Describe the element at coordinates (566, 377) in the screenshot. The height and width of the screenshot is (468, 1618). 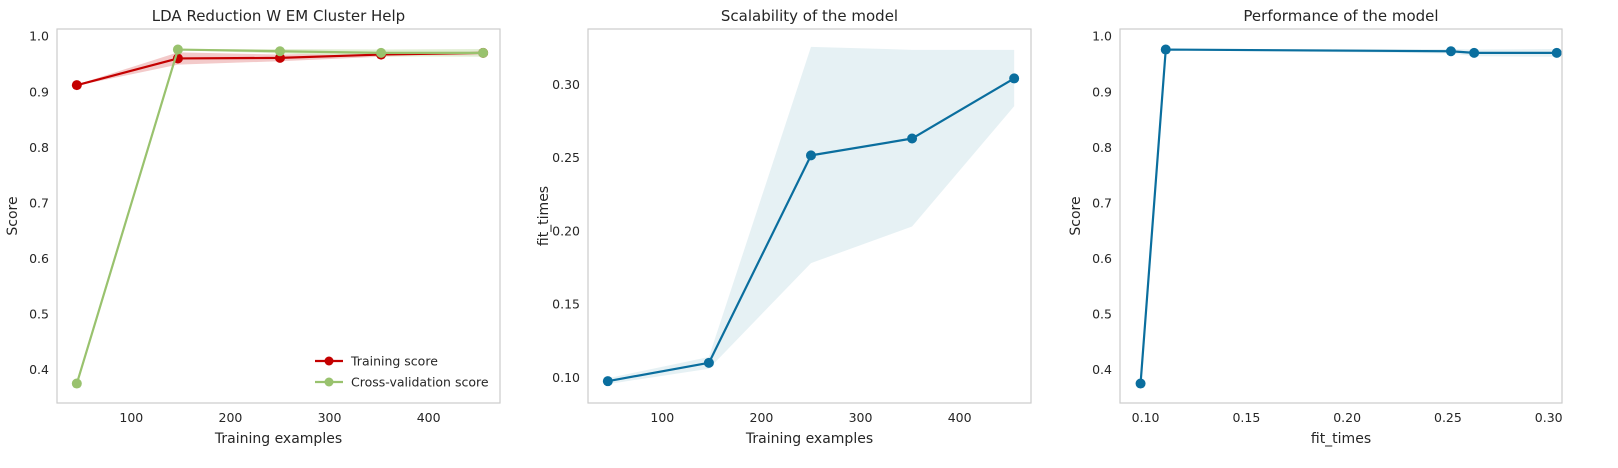
I see `y-tick-label: 0.10` at that location.